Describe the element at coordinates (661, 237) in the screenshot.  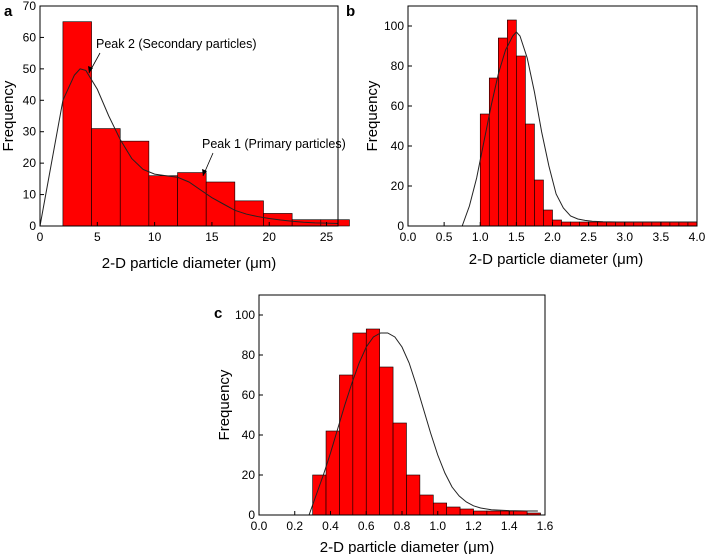
I see `x-tick-label: 3.5` at that location.